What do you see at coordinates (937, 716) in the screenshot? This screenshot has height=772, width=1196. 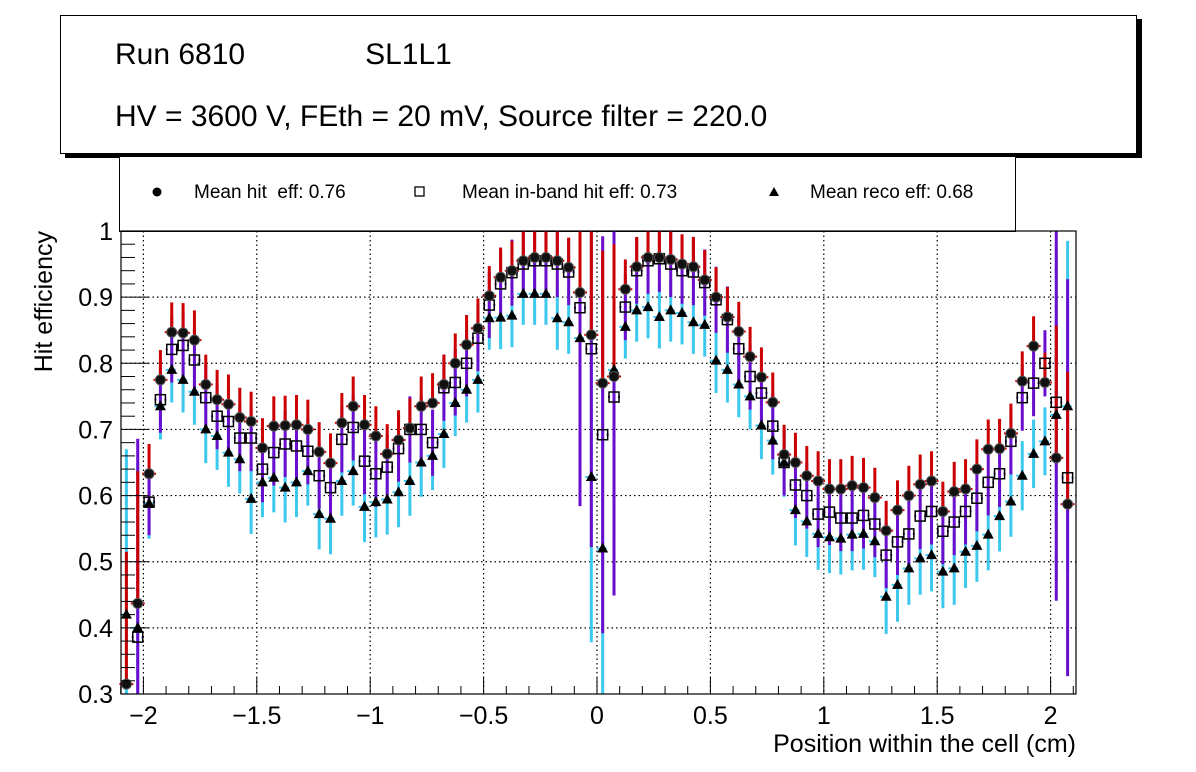 I see `x-tick-label: 1.5` at bounding box center [937, 716].